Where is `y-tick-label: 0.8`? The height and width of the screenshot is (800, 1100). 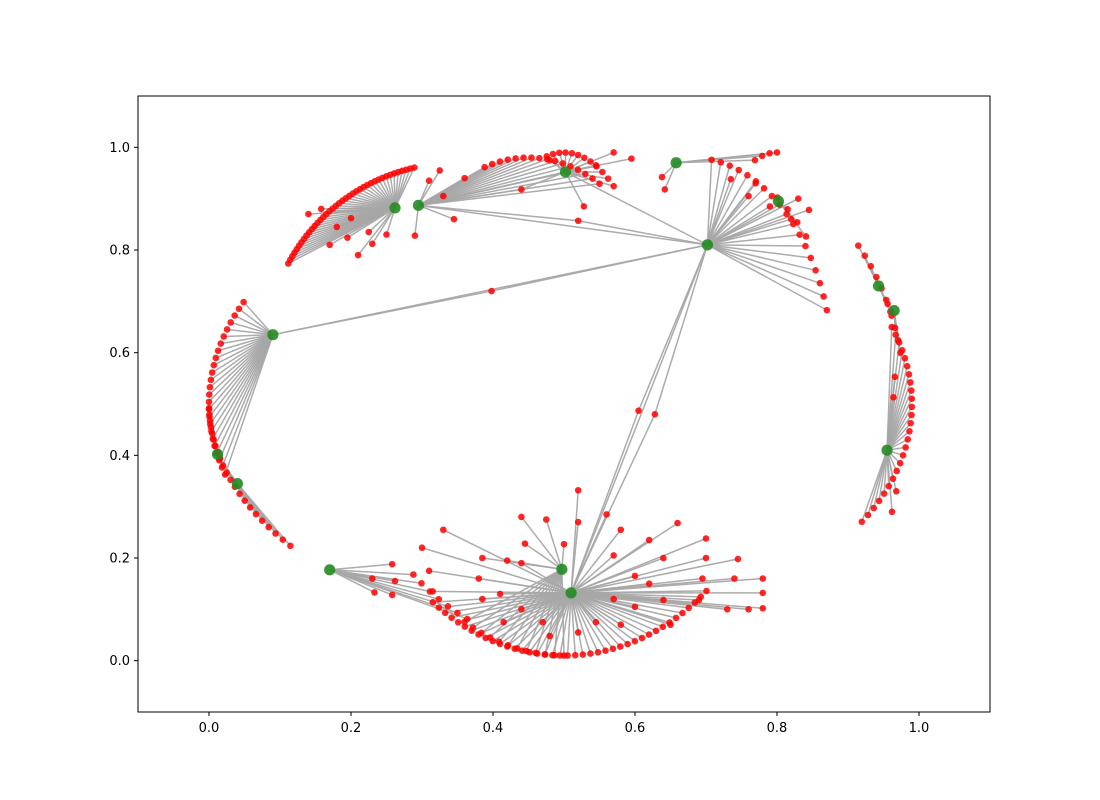 y-tick-label: 0.8 is located at coordinates (119, 251).